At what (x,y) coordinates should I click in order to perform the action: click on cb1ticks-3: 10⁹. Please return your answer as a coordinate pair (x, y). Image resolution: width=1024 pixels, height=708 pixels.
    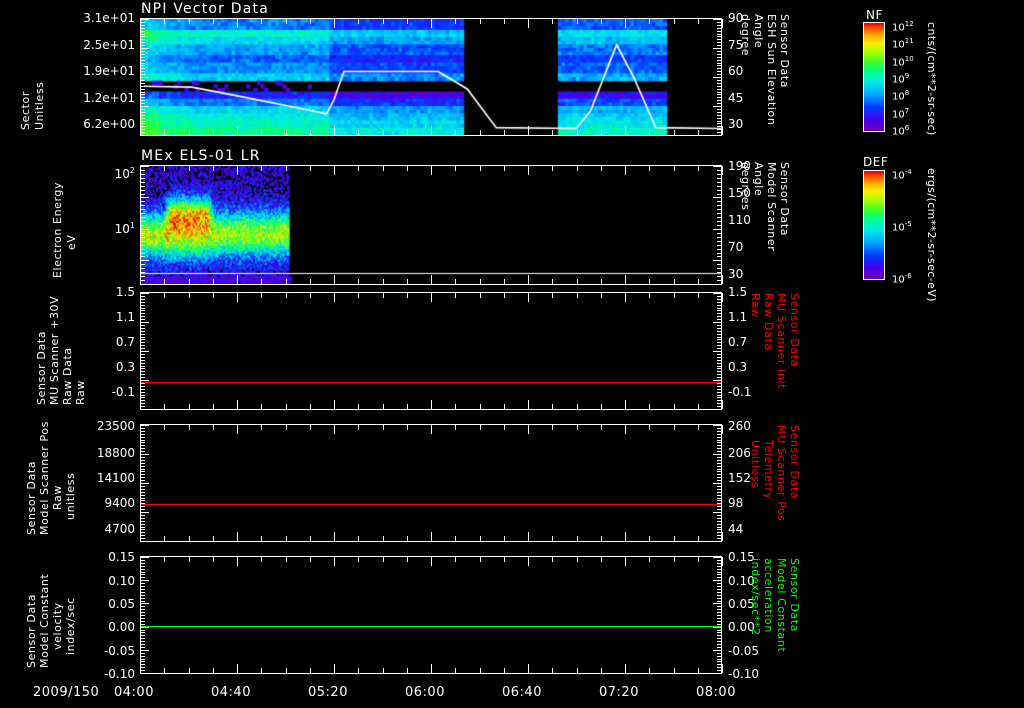
    Looking at the image, I should click on (901, 79).